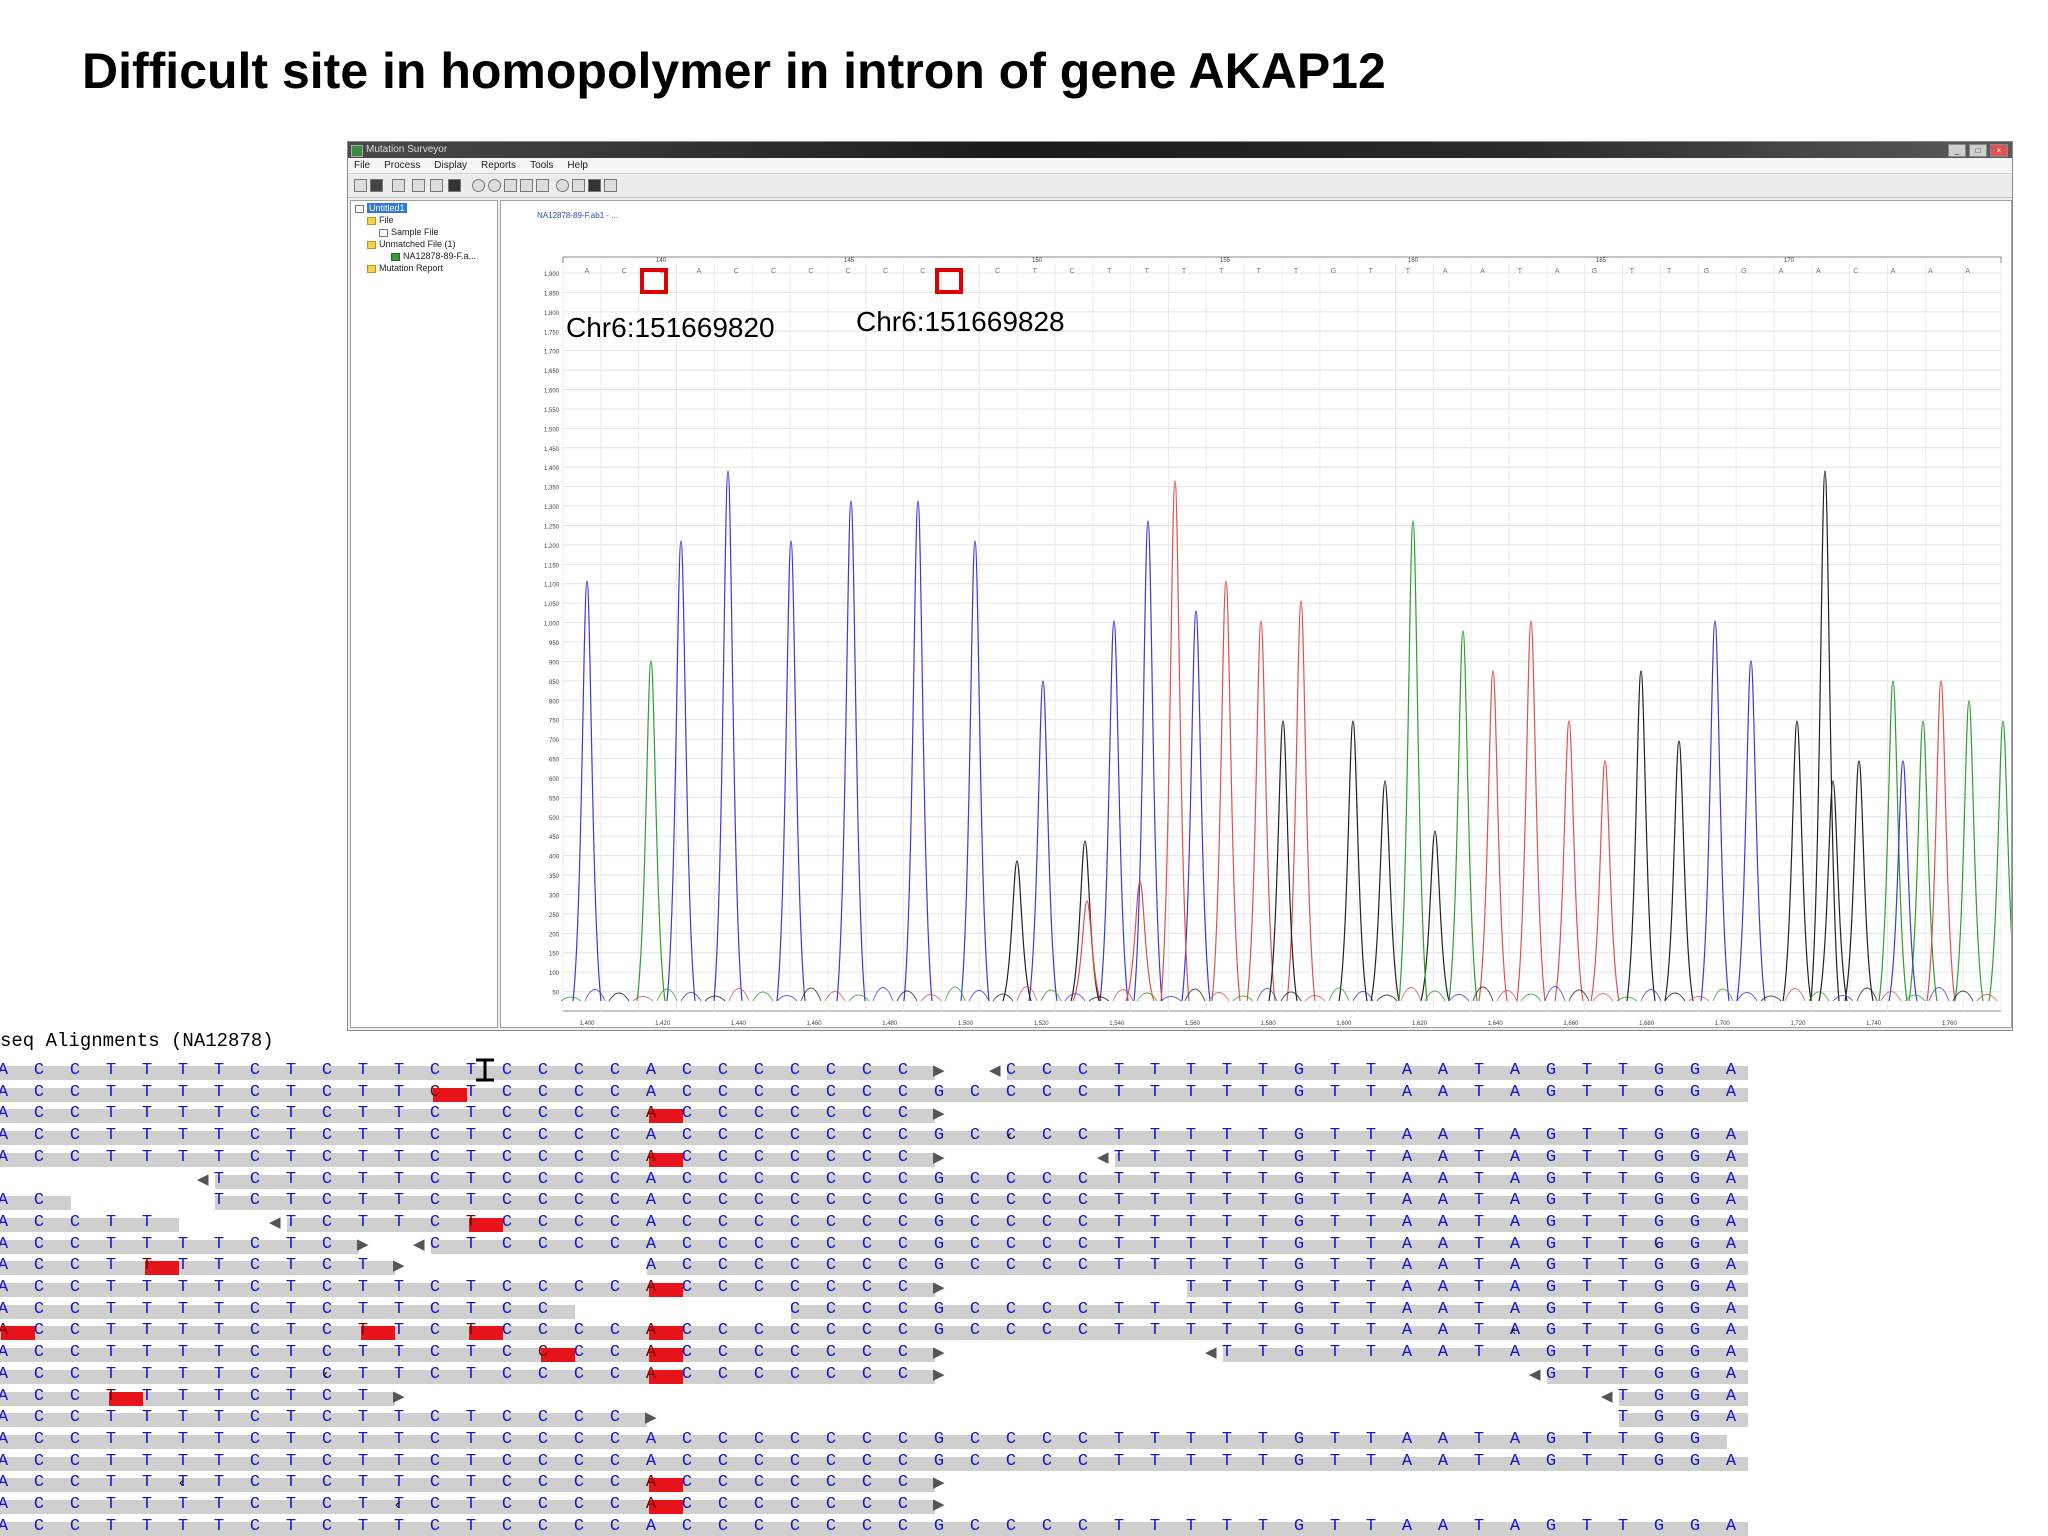 Image resolution: width=2048 pixels, height=1536 pixels. What do you see at coordinates (478, 185) in the screenshot?
I see `zoom-in-icon` at bounding box center [478, 185].